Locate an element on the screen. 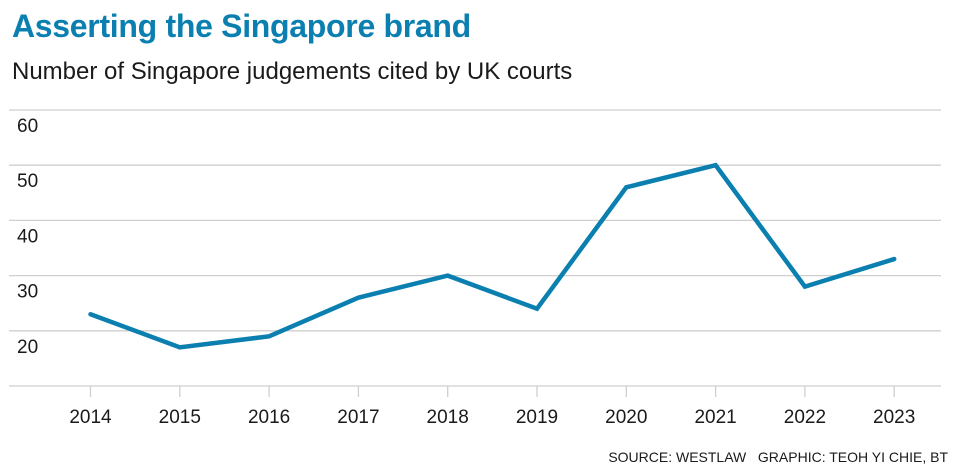 This screenshot has height=476, width=960. y-tick-label: 50 is located at coordinates (27, 181).